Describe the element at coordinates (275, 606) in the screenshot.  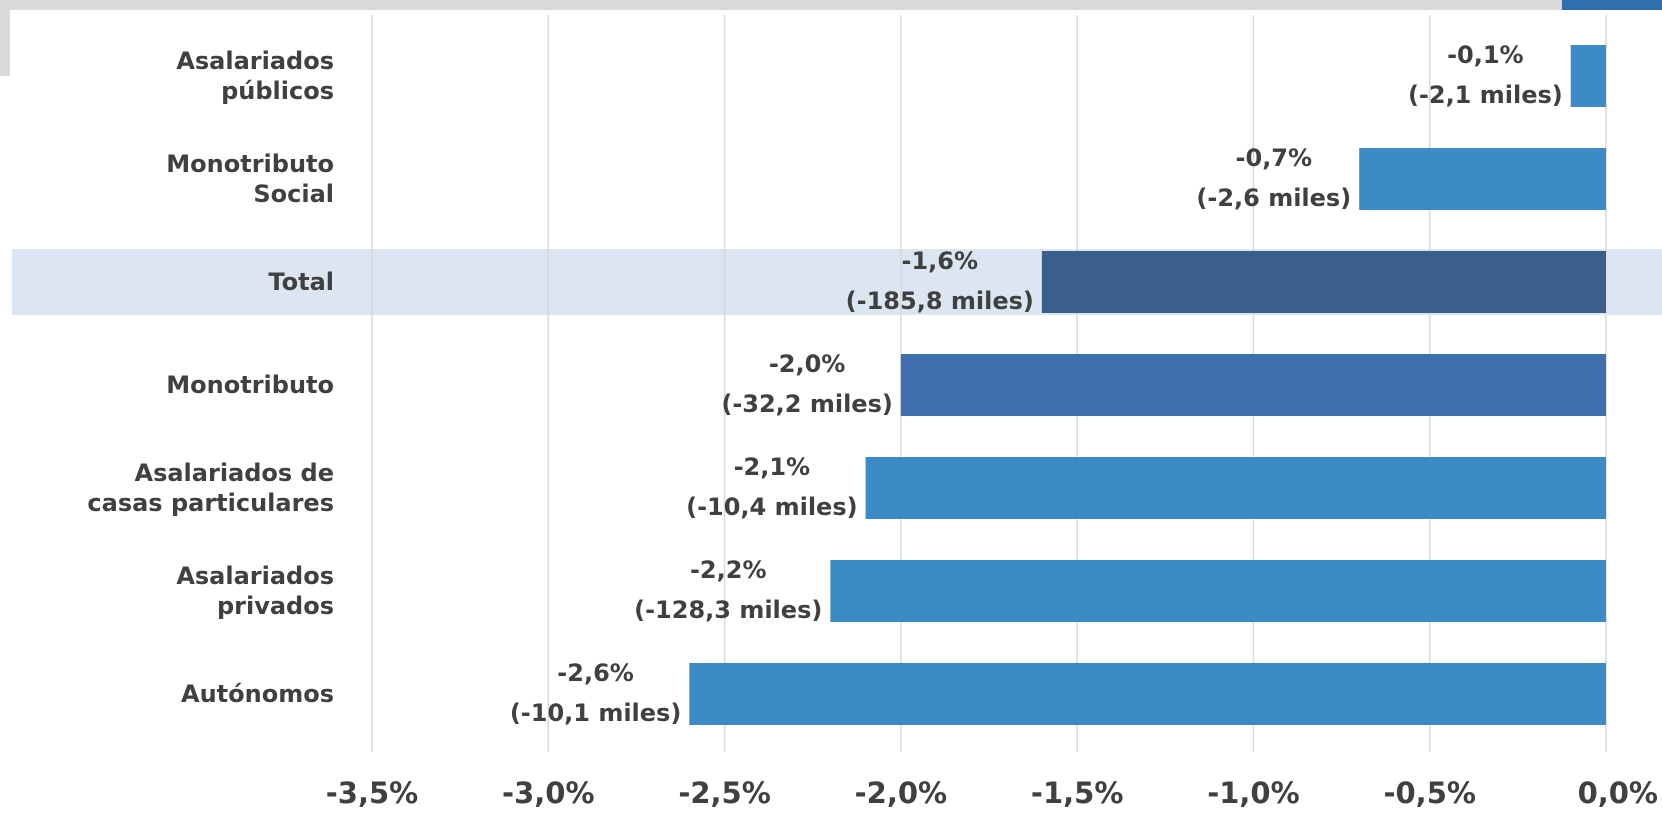
I see `category-label: privados` at that location.